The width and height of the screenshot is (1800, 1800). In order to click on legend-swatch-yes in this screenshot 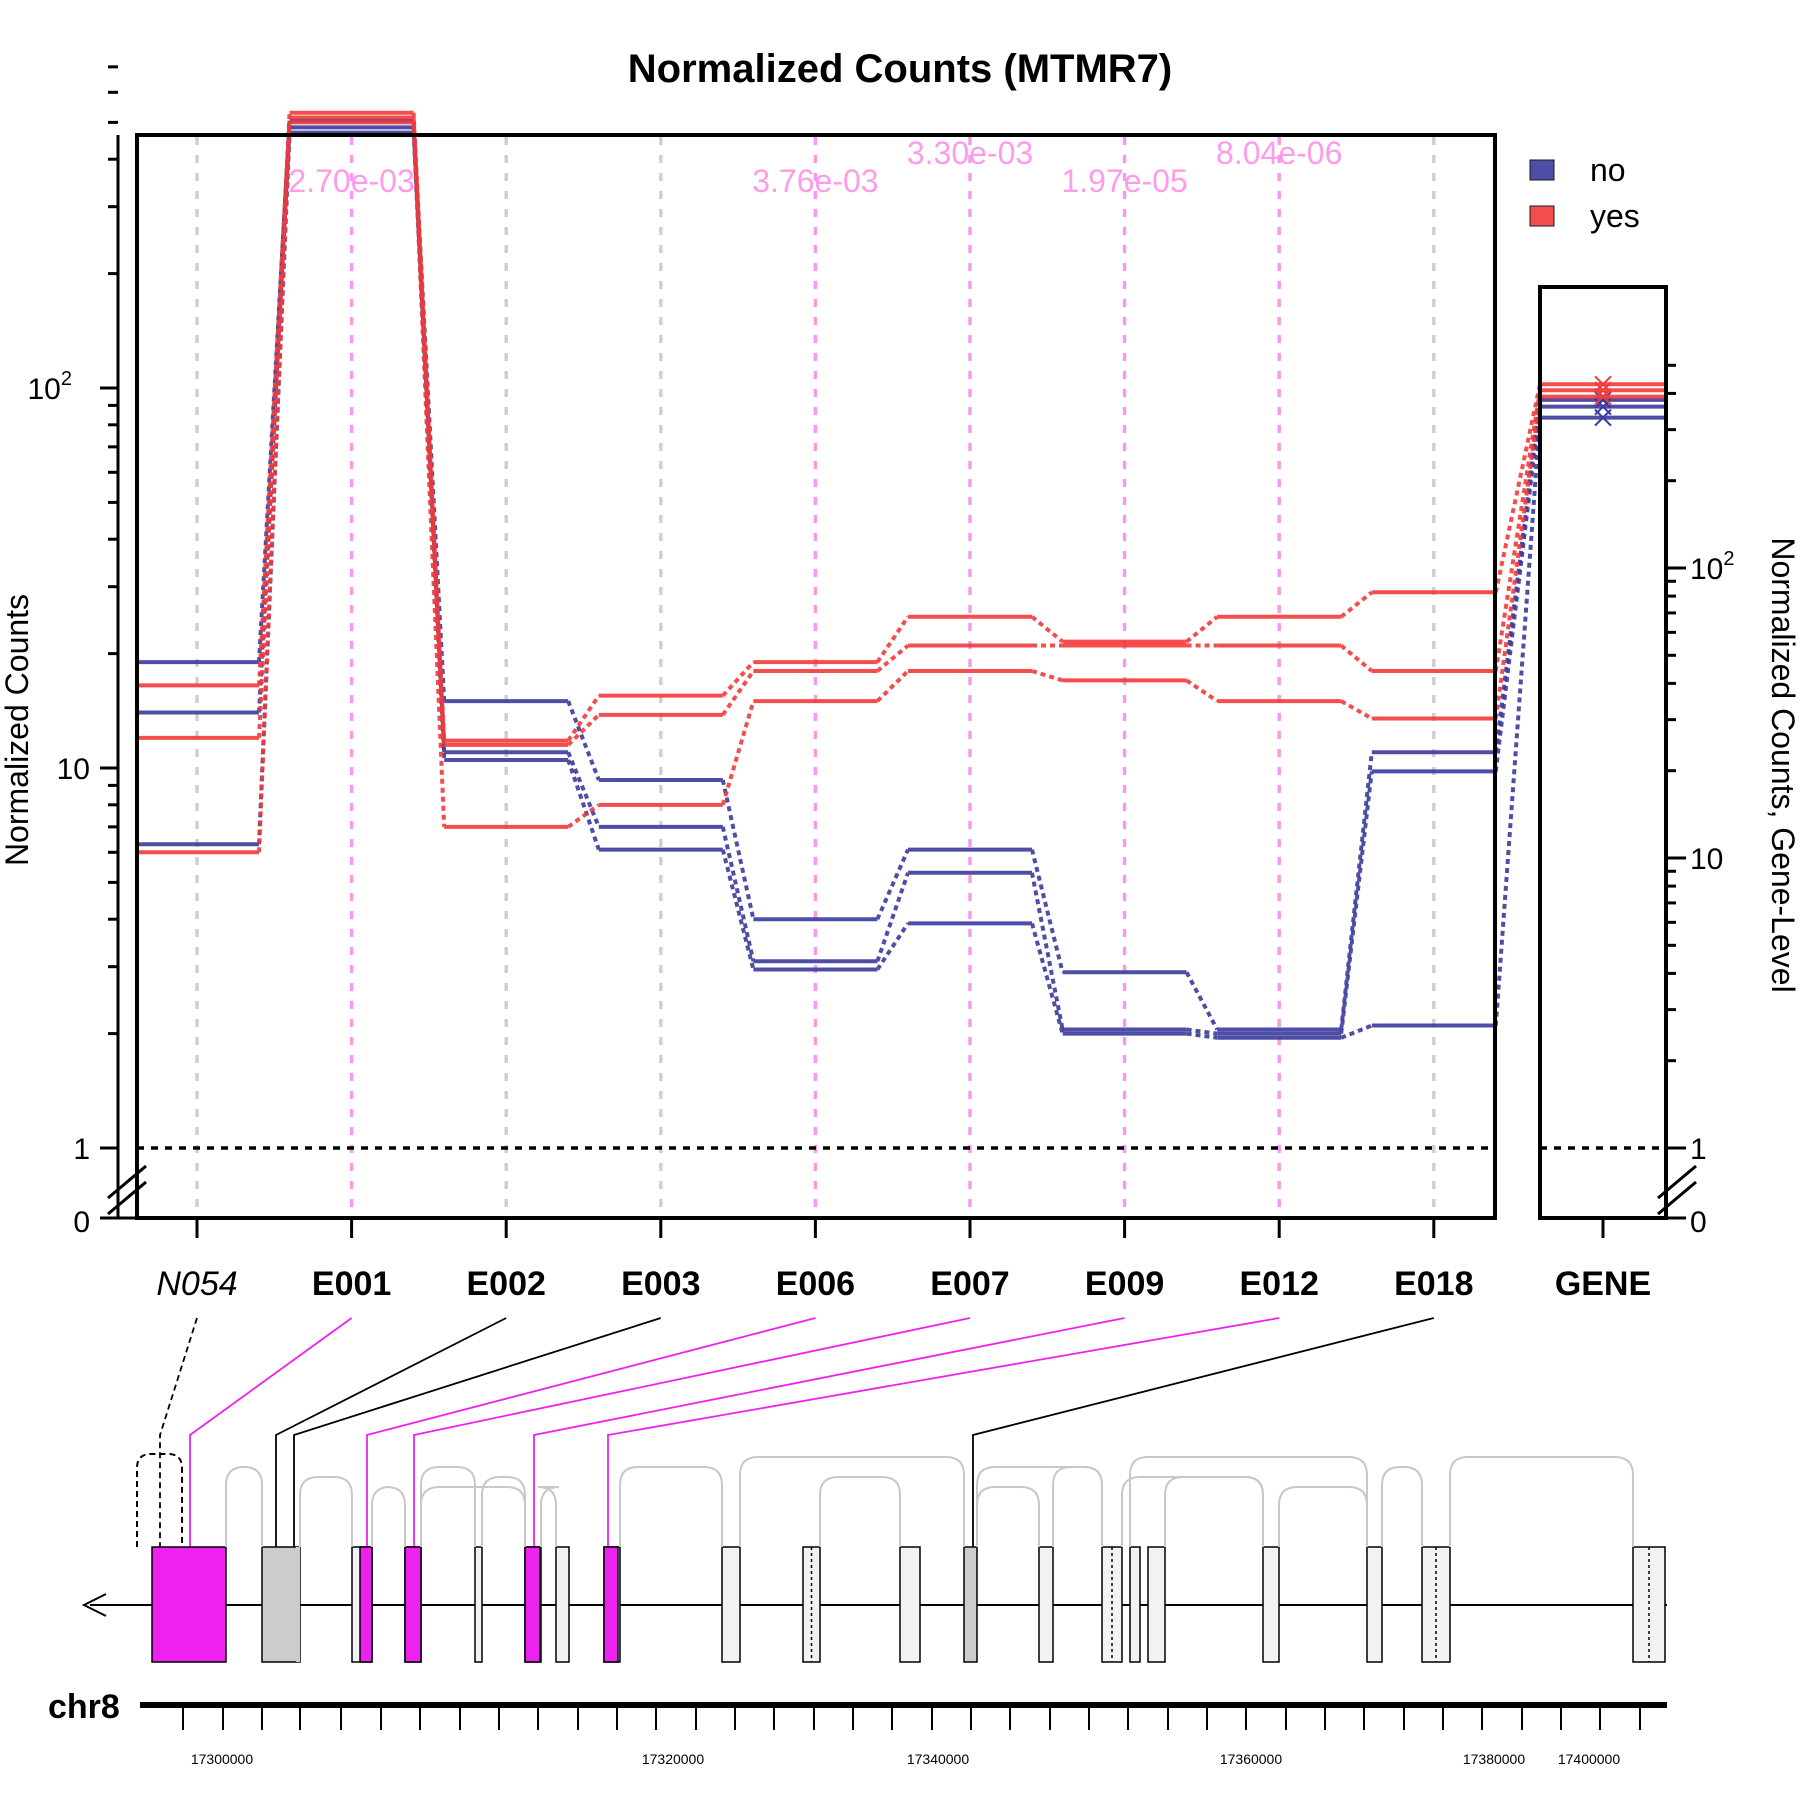, I will do `click(1542, 216)`.